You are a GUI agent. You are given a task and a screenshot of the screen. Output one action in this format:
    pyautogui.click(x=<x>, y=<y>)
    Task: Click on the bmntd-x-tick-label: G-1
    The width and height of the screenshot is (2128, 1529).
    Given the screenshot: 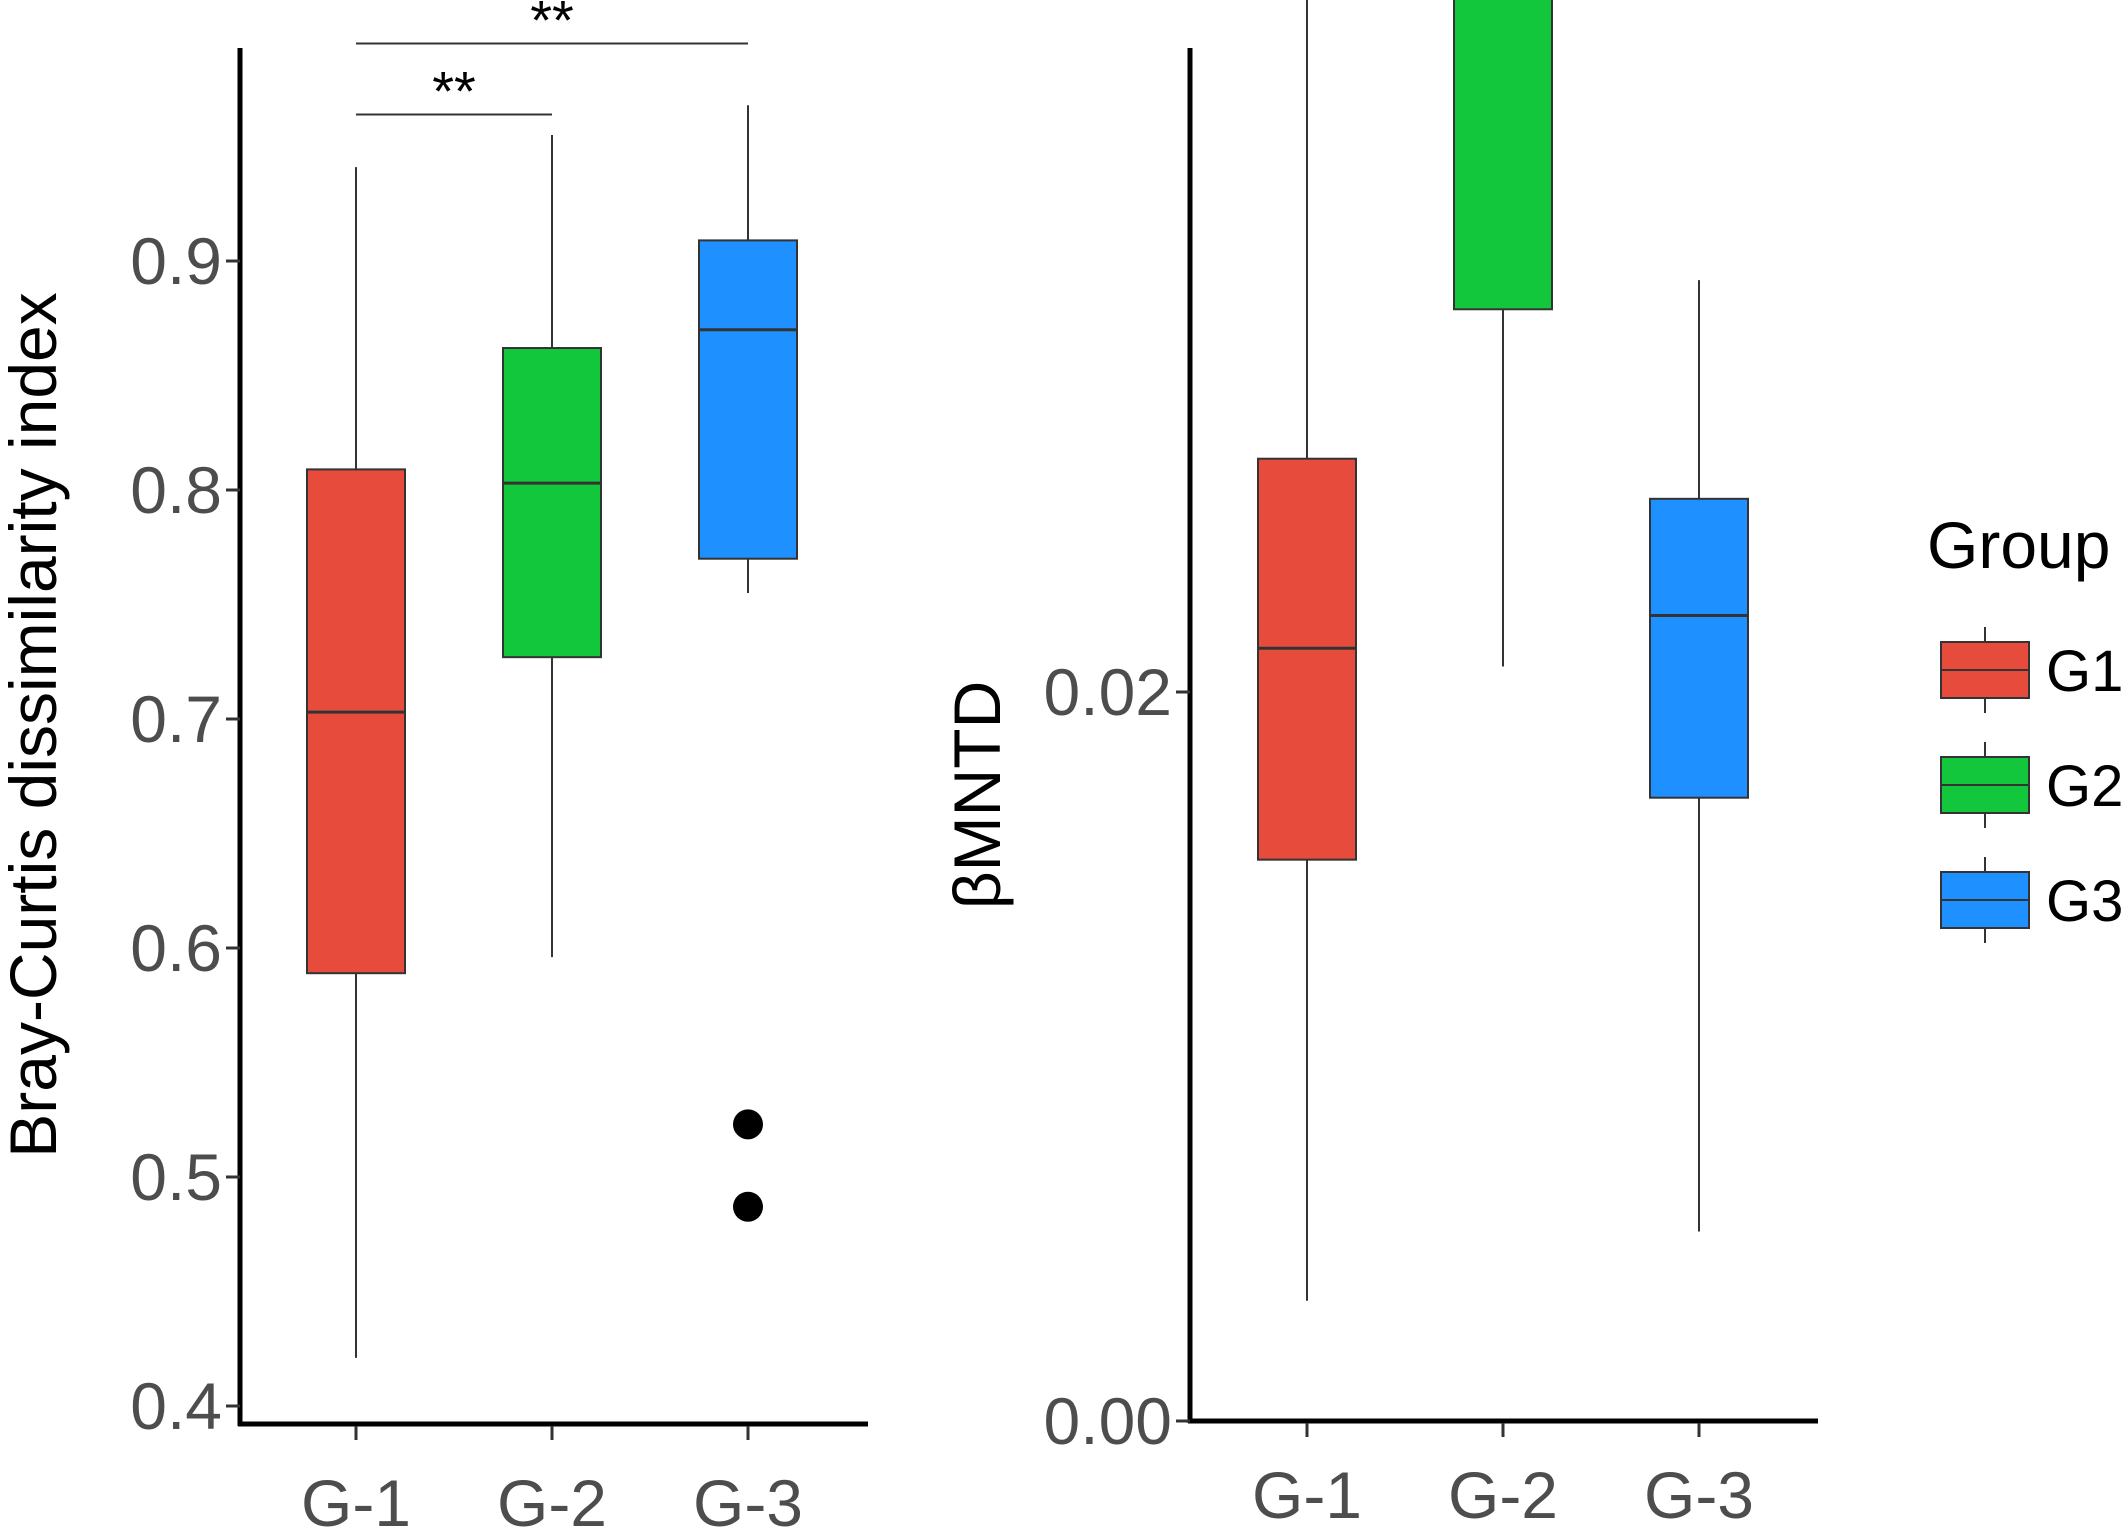 What is the action you would take?
    pyautogui.click(x=1307, y=1493)
    